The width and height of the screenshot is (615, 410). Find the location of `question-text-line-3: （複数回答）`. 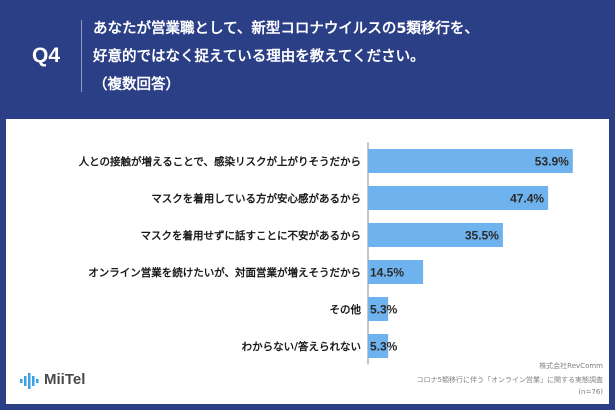

question-text-line-3: （複数回答） is located at coordinates (136, 85).